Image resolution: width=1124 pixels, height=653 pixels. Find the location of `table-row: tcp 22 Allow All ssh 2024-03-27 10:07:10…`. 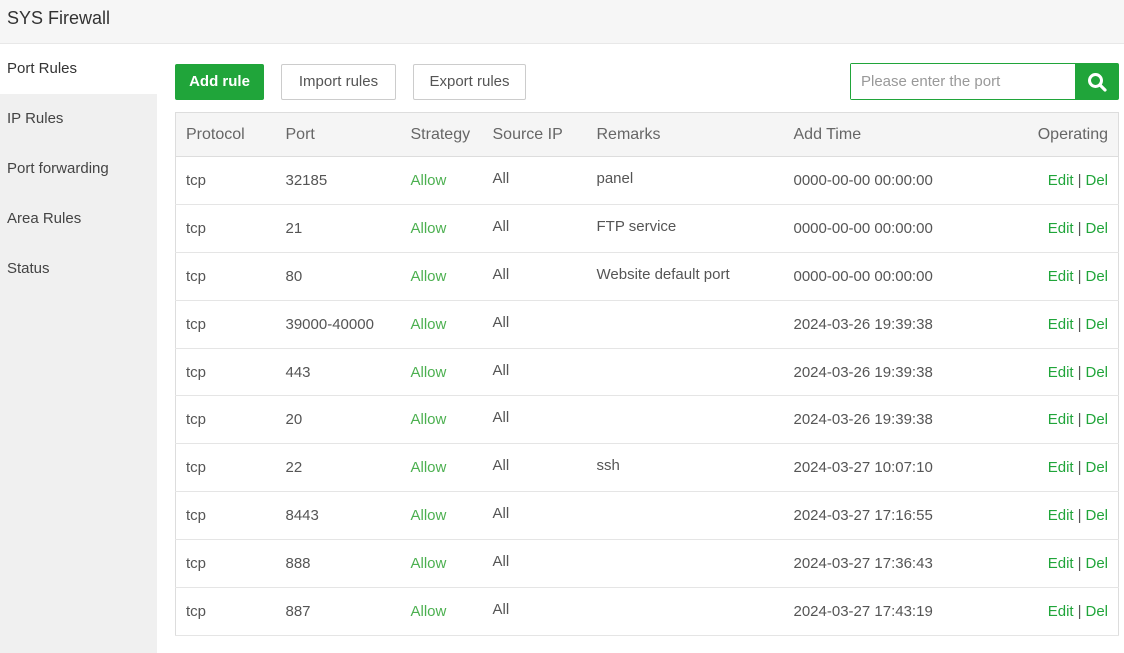

table-row: tcp 22 Allow All ssh 2024-03-27 10:07:10… is located at coordinates (647, 468).